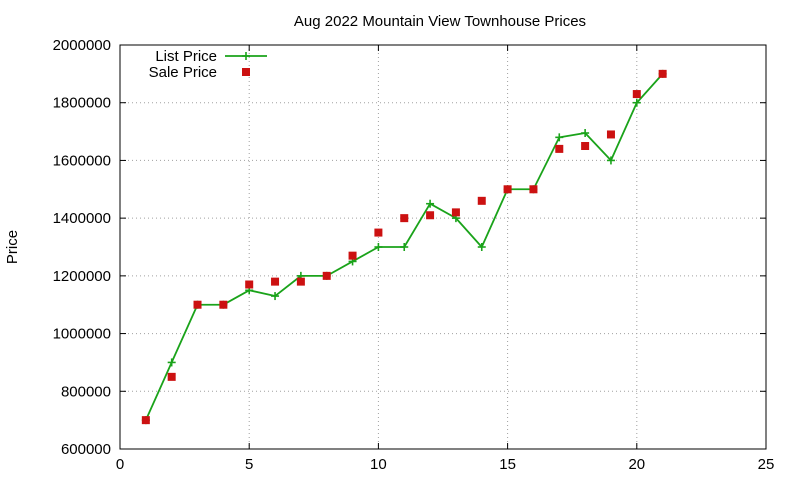 This screenshot has width=800, height=480. Describe the element at coordinates (186, 56) in the screenshot. I see `legend-label: List Price` at that location.